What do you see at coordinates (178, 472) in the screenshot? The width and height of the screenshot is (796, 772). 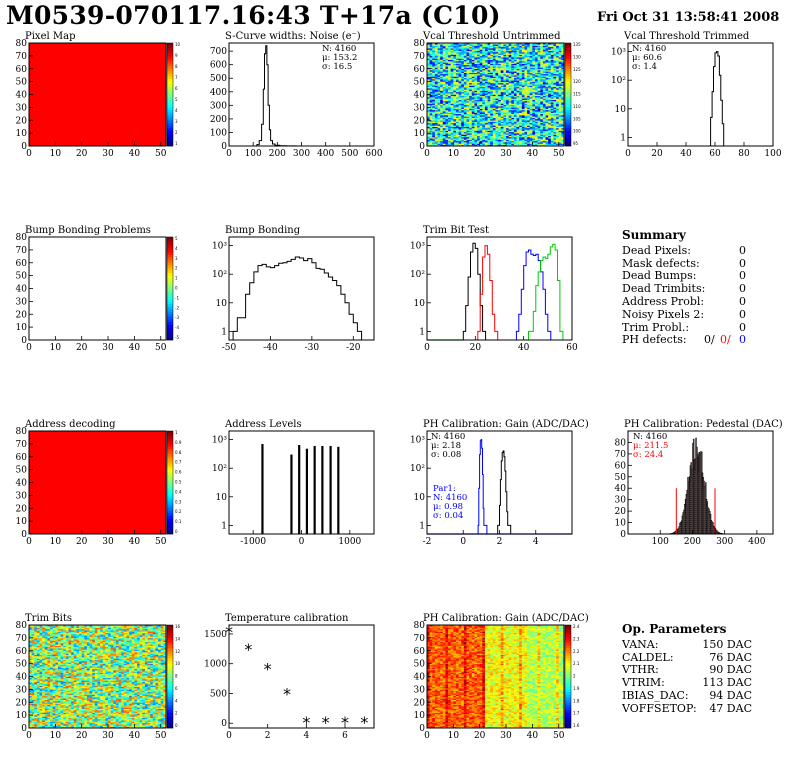 I see `palette-tick-label: 0.6` at bounding box center [178, 472].